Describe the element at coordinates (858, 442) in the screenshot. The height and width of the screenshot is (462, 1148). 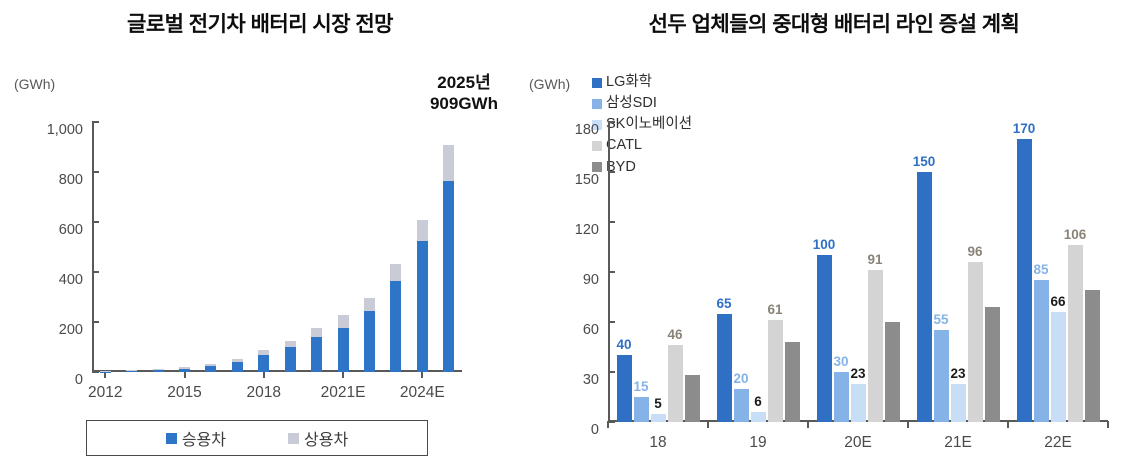
I see `right-x-tick-label: 20E` at that location.